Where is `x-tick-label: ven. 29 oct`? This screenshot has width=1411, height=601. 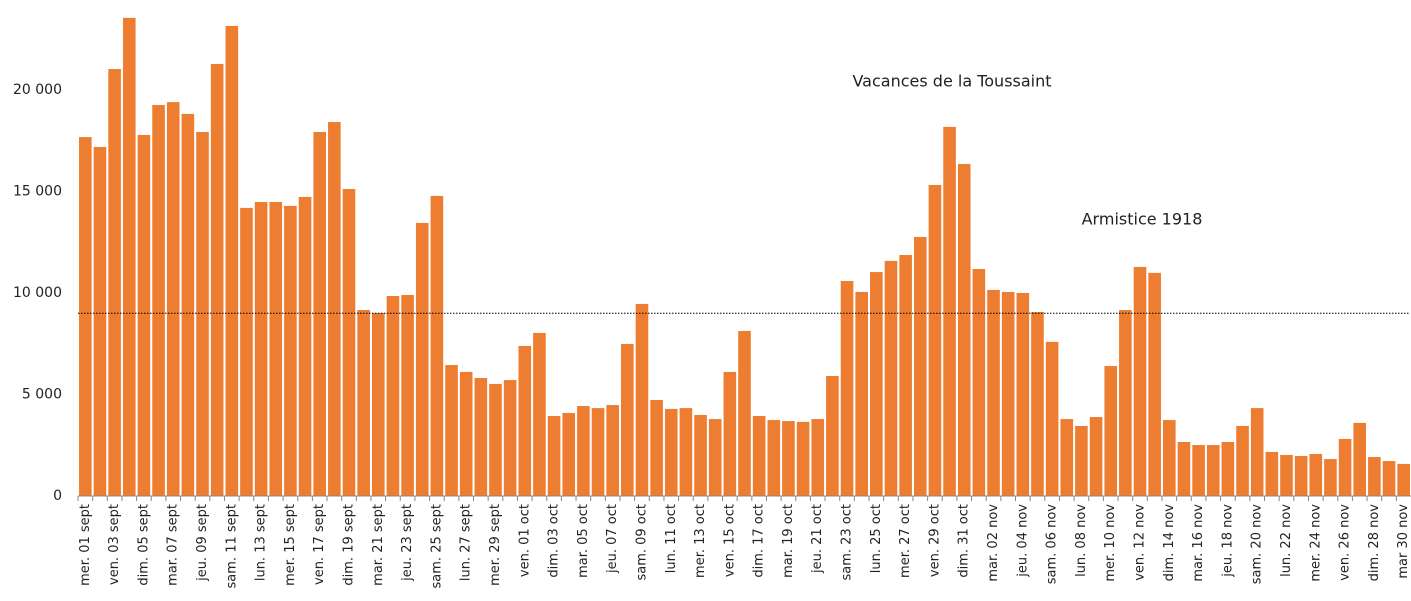
x-tick-label: ven. 29 oct is located at coordinates (934, 540).